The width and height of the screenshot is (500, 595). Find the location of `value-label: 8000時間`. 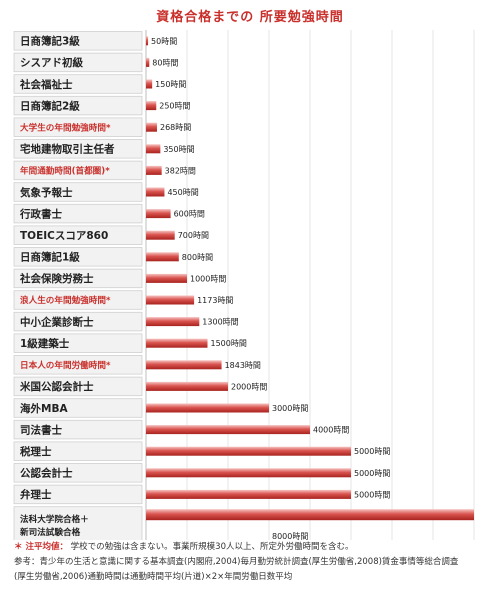

value-label: 8000時間 is located at coordinates (290, 536).